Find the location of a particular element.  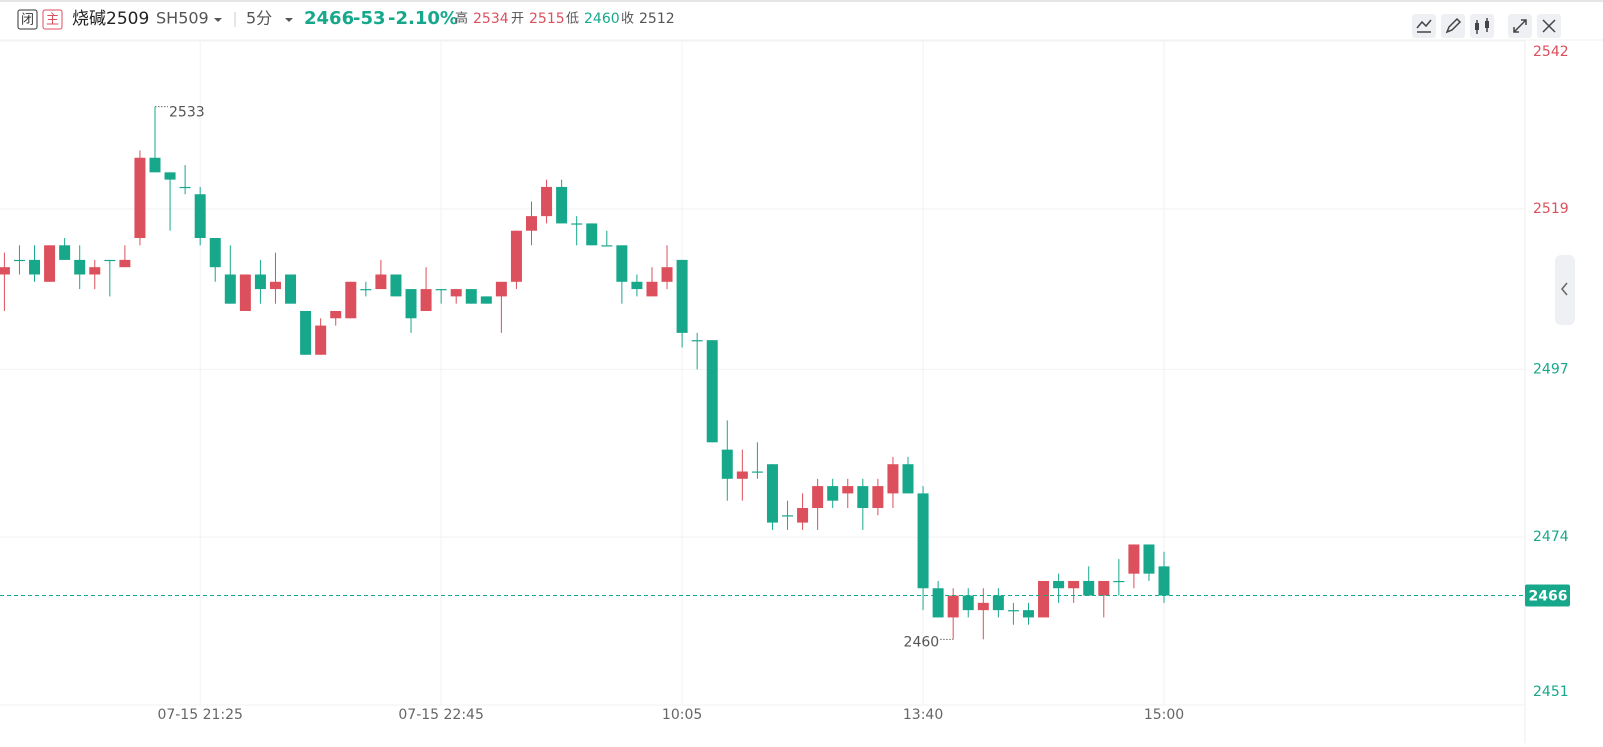

y-tick-label: 2497 is located at coordinates (1551, 369).